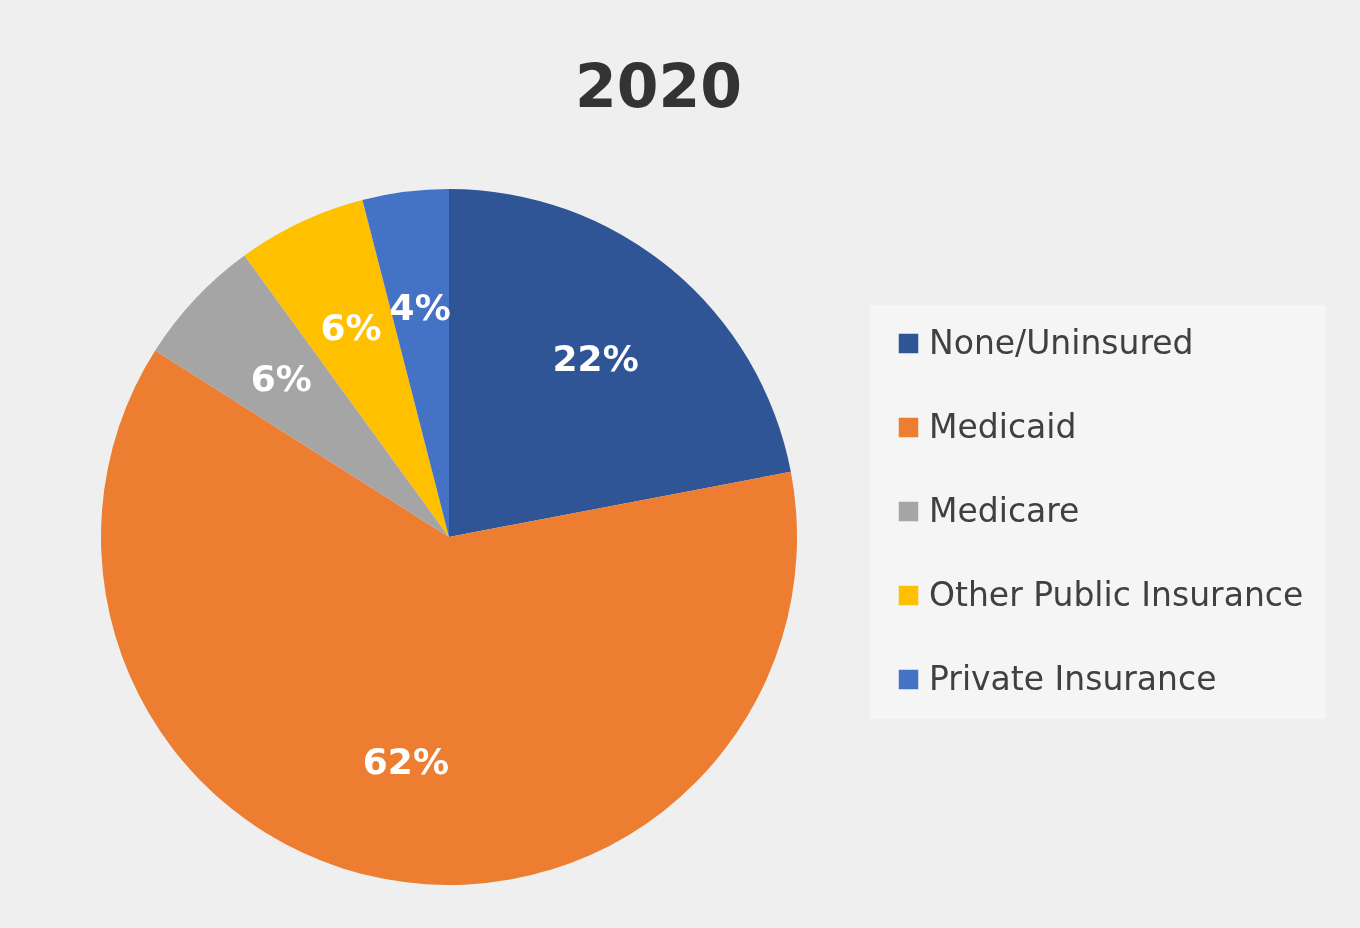 This screenshot has width=1360, height=928. I want to click on chart-title: 2020, so click(658, 86).